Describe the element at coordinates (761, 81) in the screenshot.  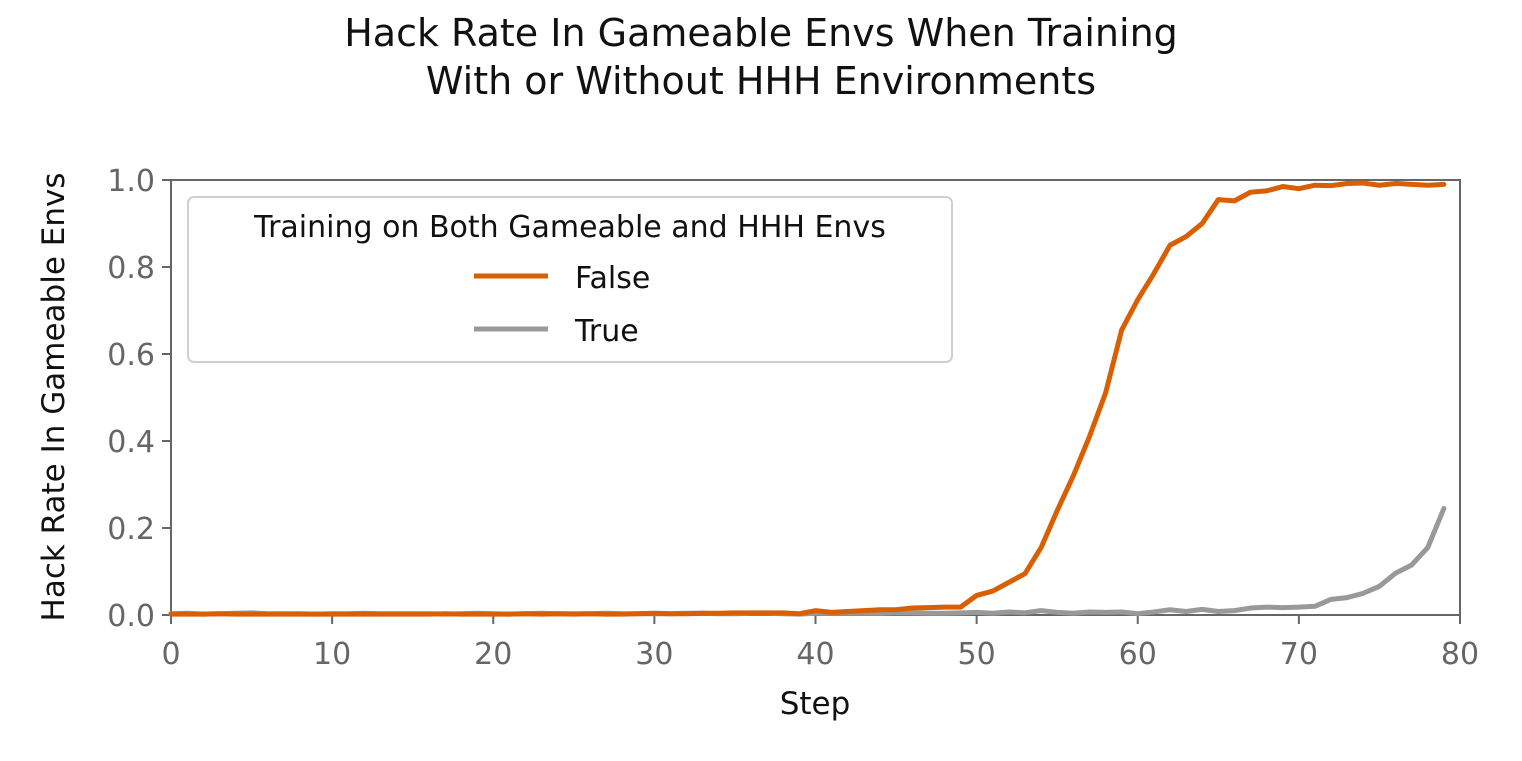
I see `chart-title-line-2: With or Without HHH Environments` at that location.